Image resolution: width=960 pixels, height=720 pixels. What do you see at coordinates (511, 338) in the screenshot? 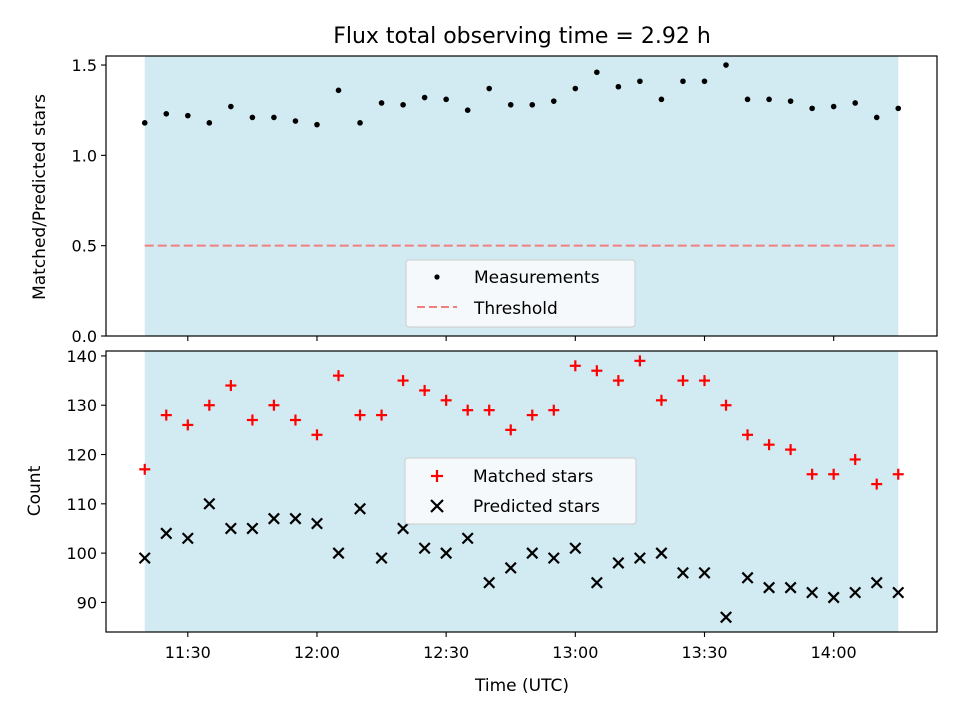
I see `top-x-ticks` at bounding box center [511, 338].